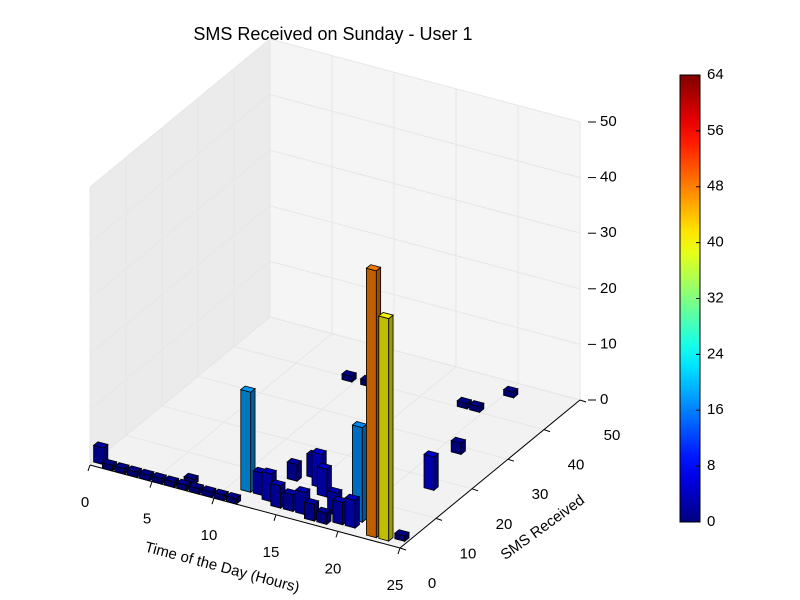 This screenshot has width=800, height=600. What do you see at coordinates (332, 34) in the screenshot?
I see `chart-title: SMS Received on Sunday - User 1` at bounding box center [332, 34].